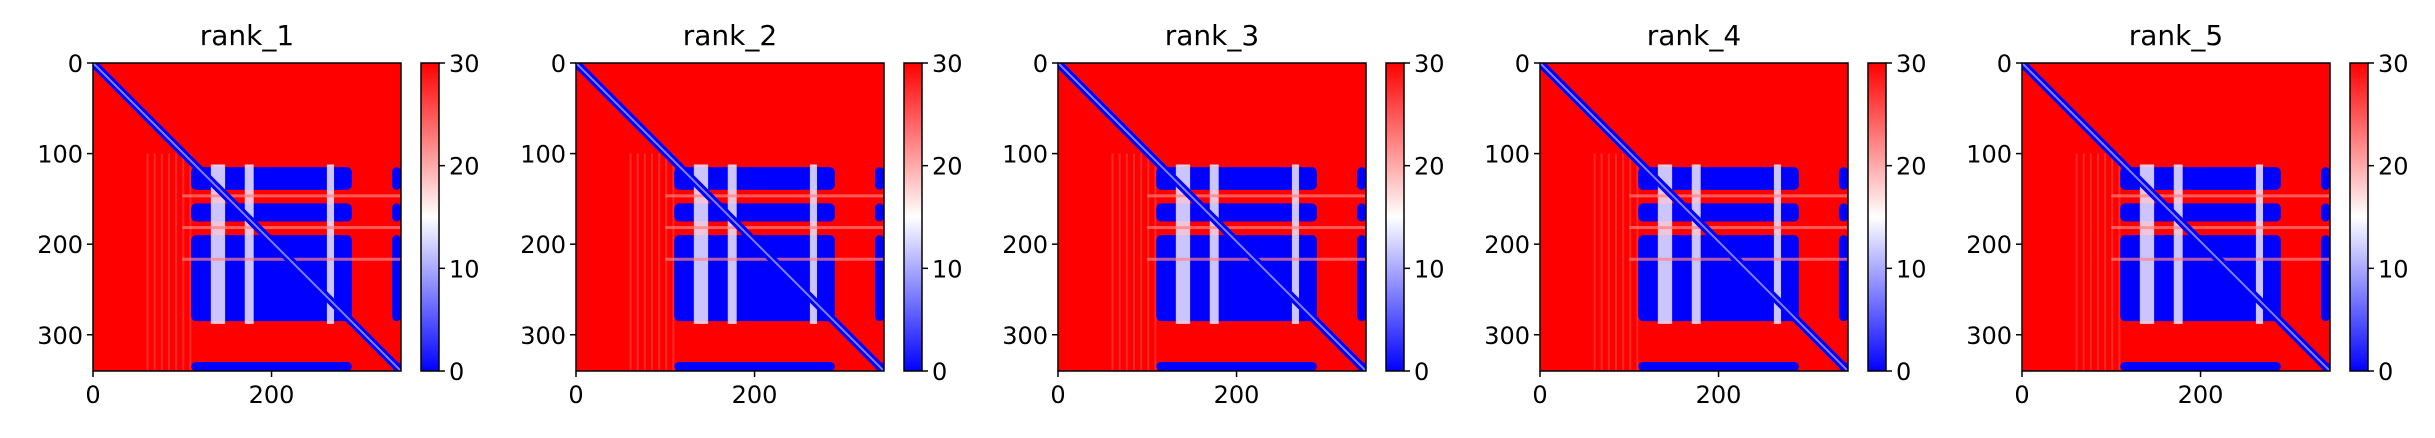 This screenshot has height=438, width=2435. Describe the element at coordinates (1507, 336) in the screenshot. I see `y-tick-label: 300` at that location.